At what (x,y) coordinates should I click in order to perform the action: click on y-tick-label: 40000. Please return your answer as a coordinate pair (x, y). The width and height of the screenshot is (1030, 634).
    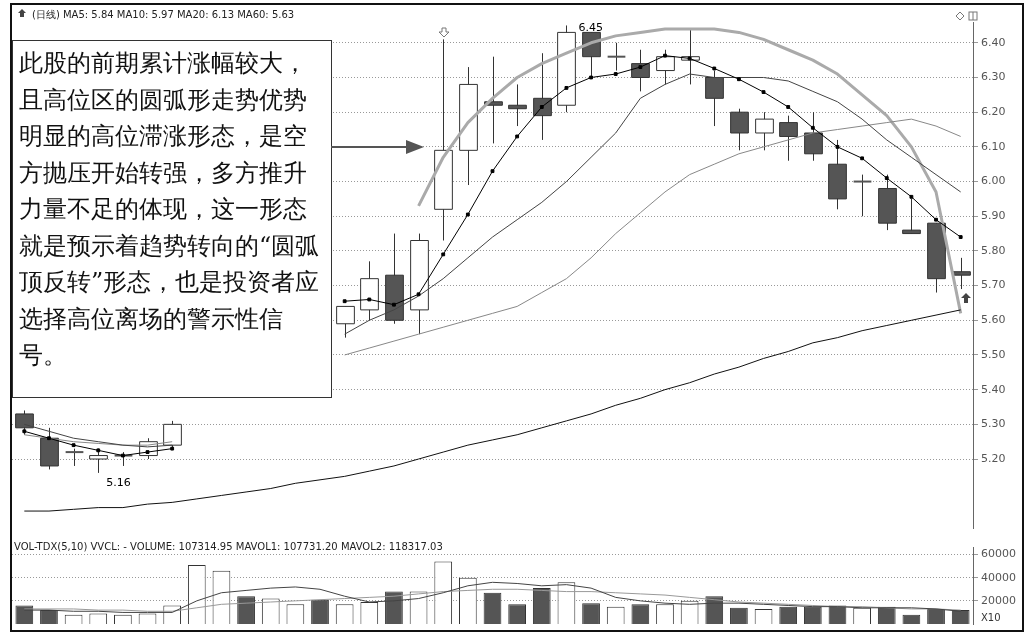
    Looking at the image, I should click on (998, 577).